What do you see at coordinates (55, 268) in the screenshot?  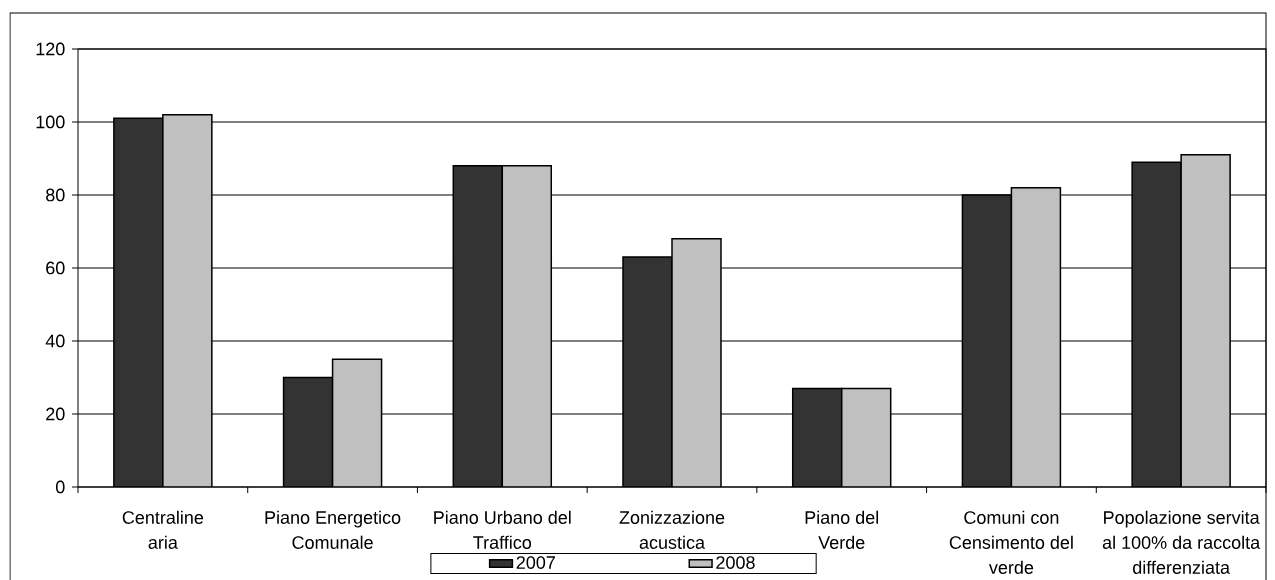 I see `y-tick-label: 60` at bounding box center [55, 268].